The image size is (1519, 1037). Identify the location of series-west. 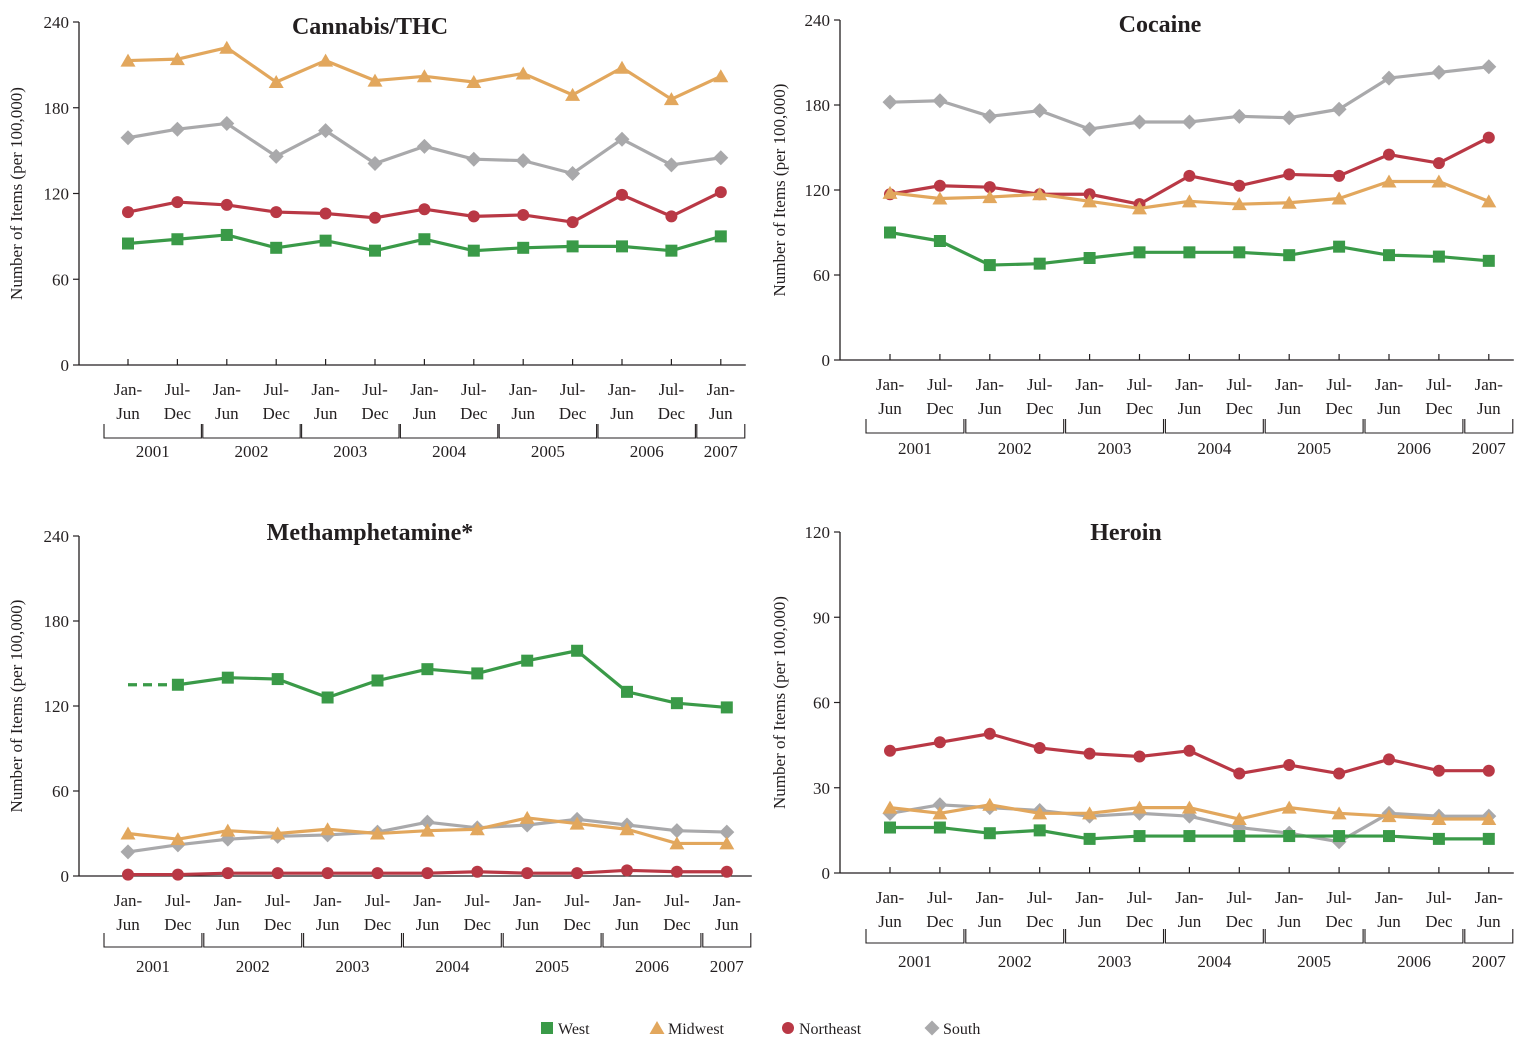
(1189, 833).